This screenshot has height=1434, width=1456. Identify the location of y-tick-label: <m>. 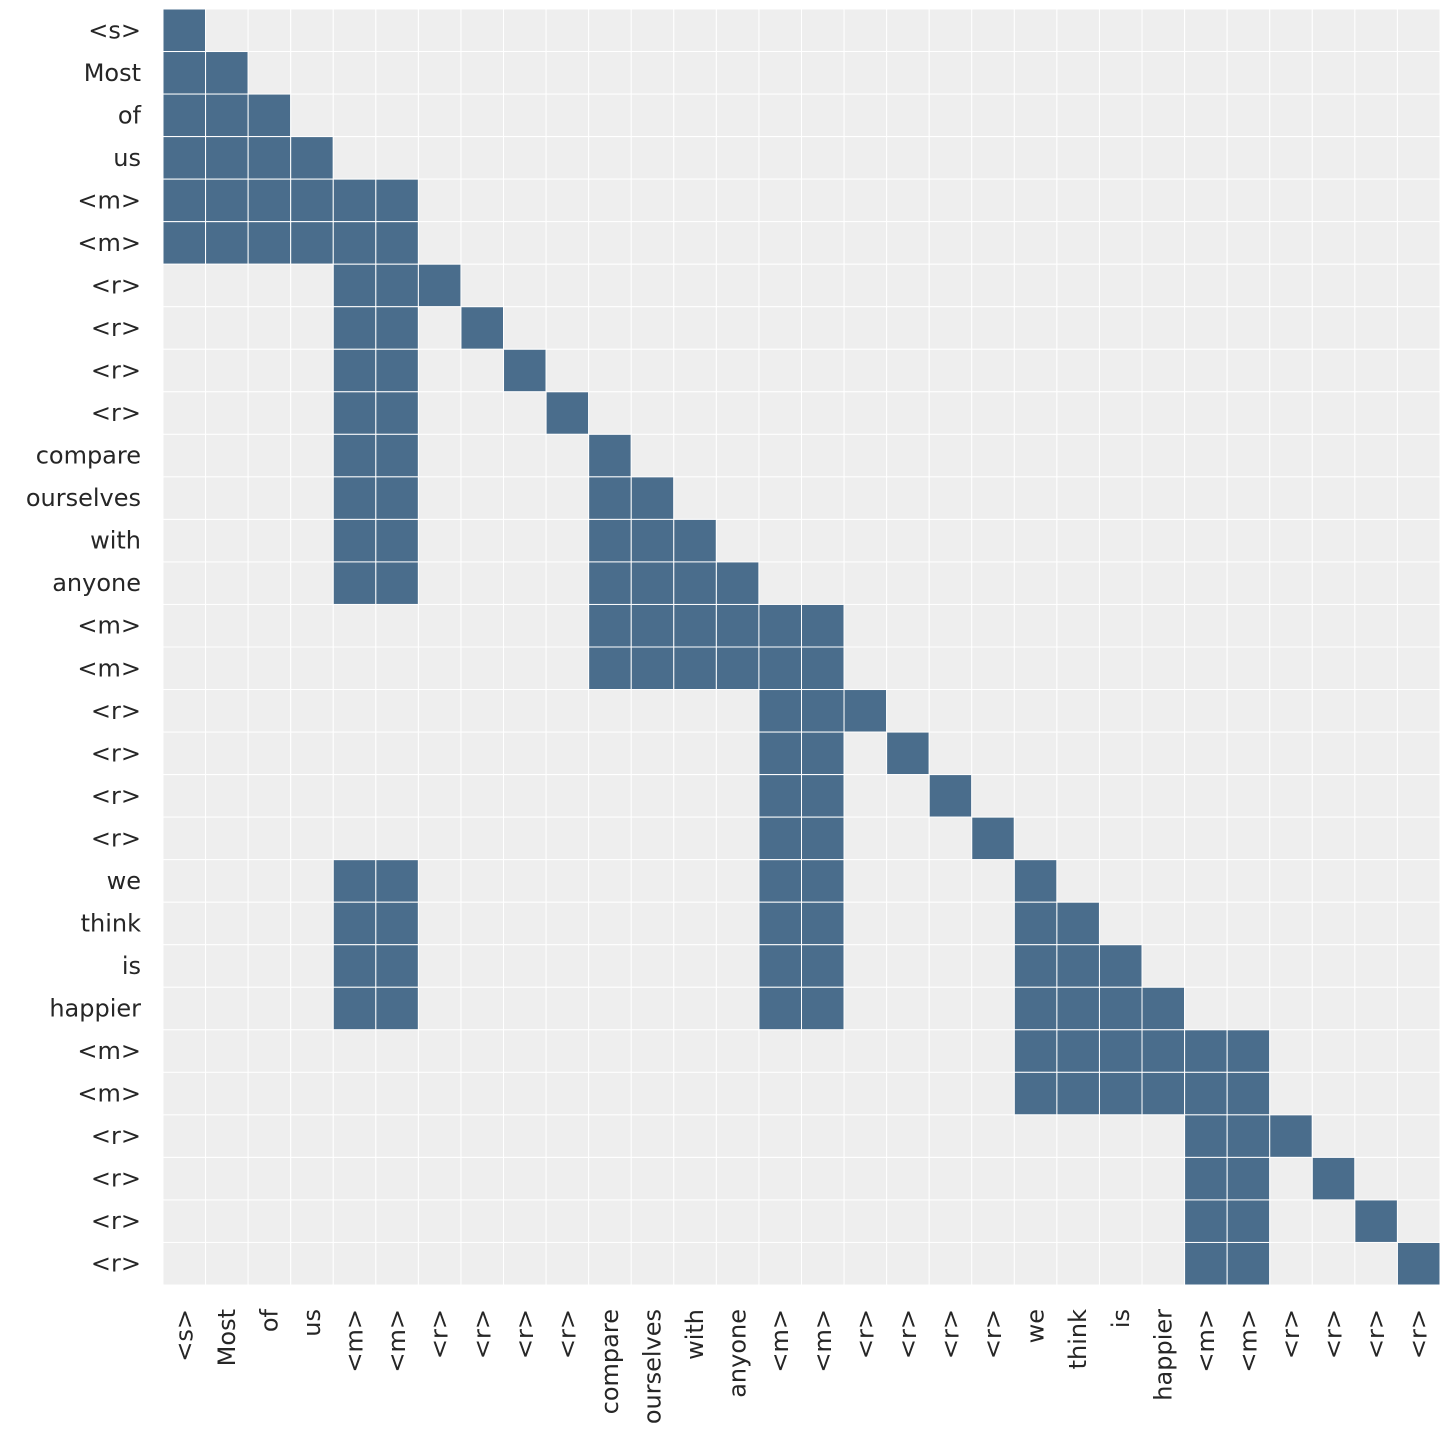
(109, 1094).